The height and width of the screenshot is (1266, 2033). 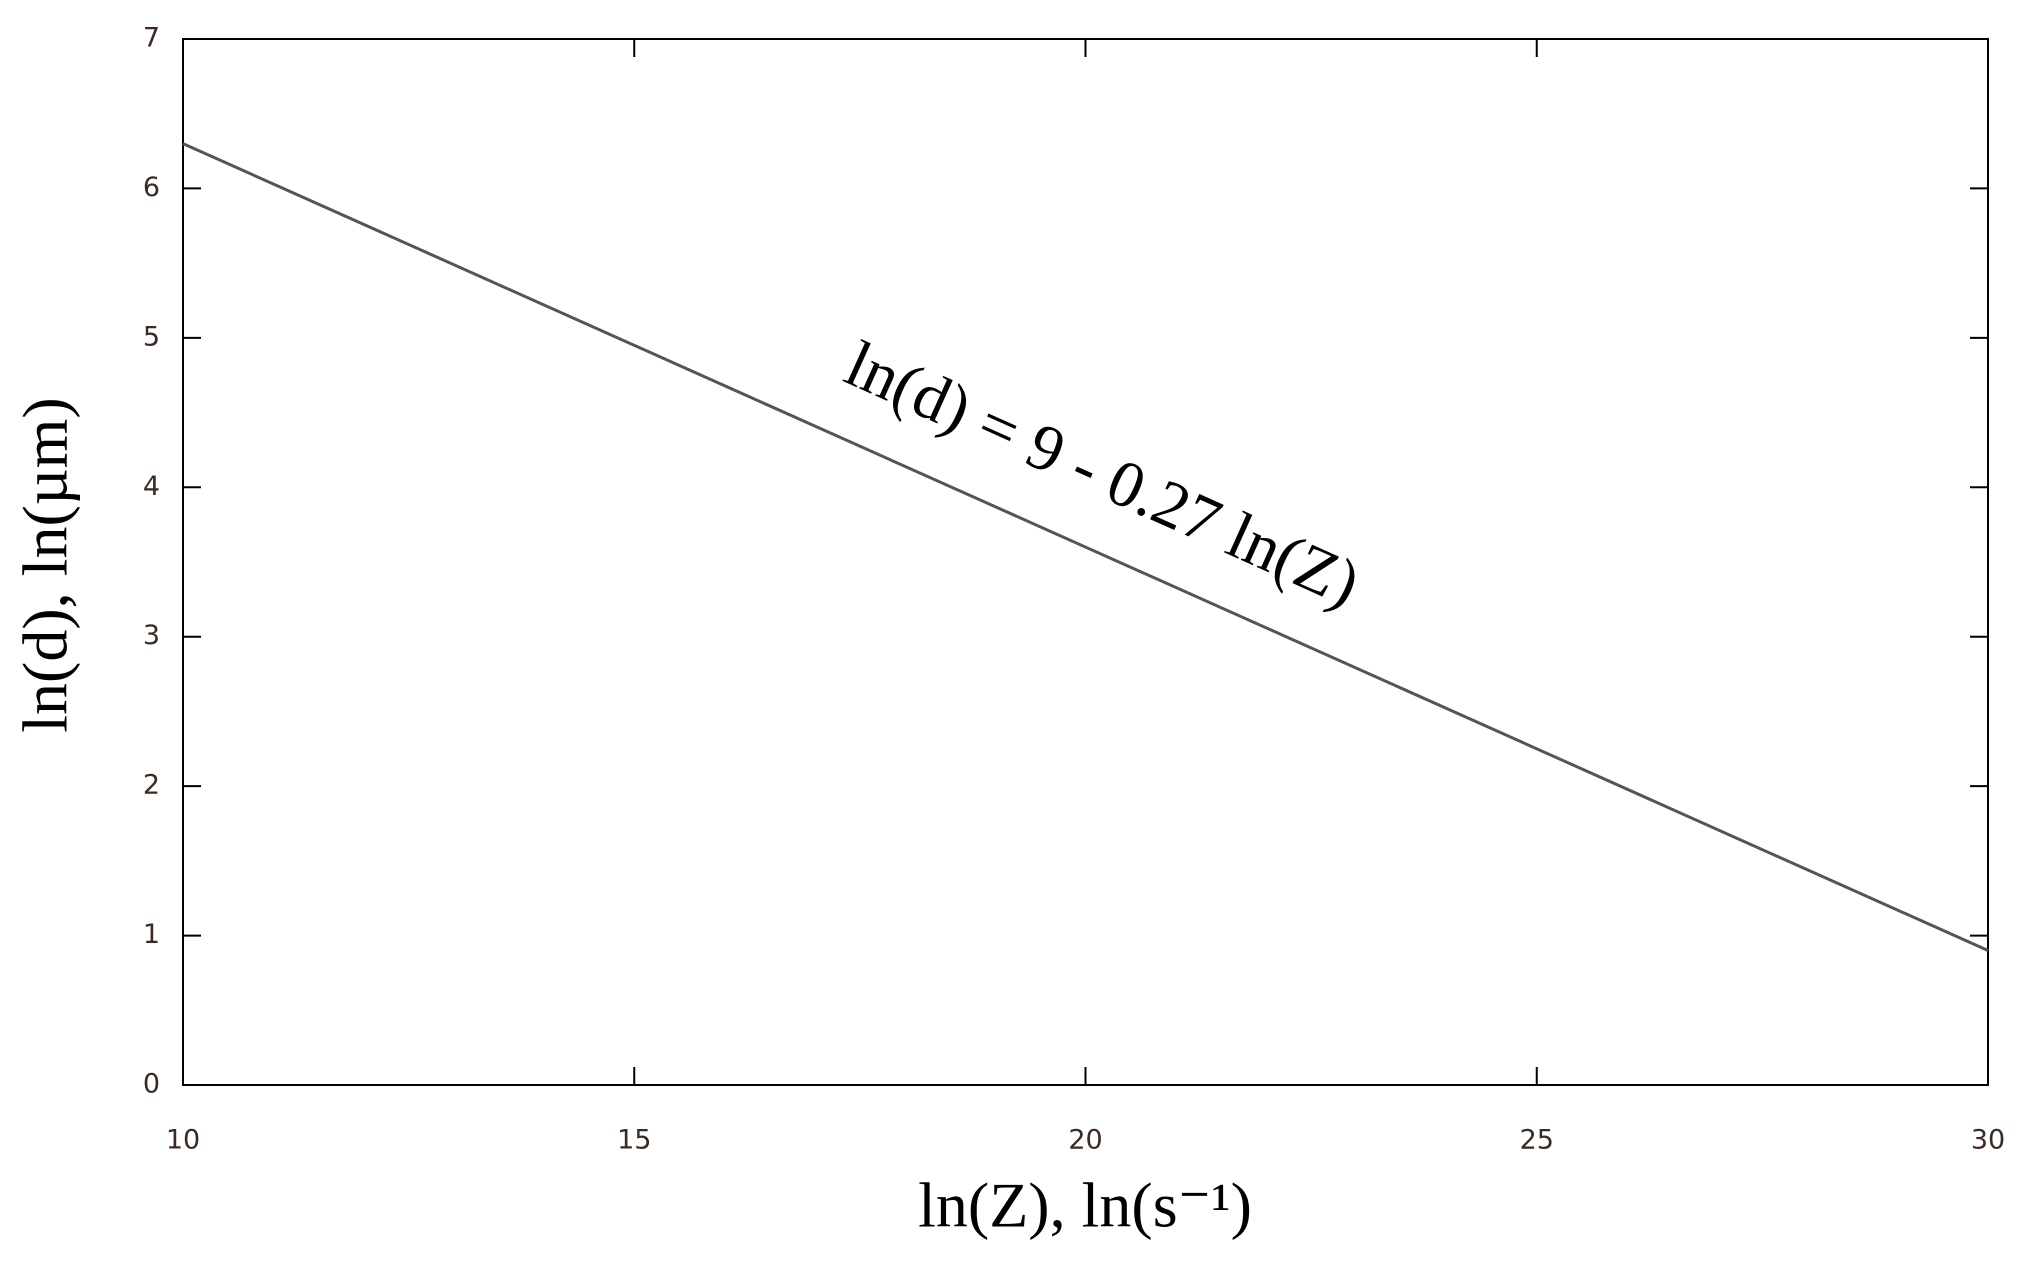 What do you see at coordinates (151, 1084) in the screenshot?
I see `y-tick-label: 0` at bounding box center [151, 1084].